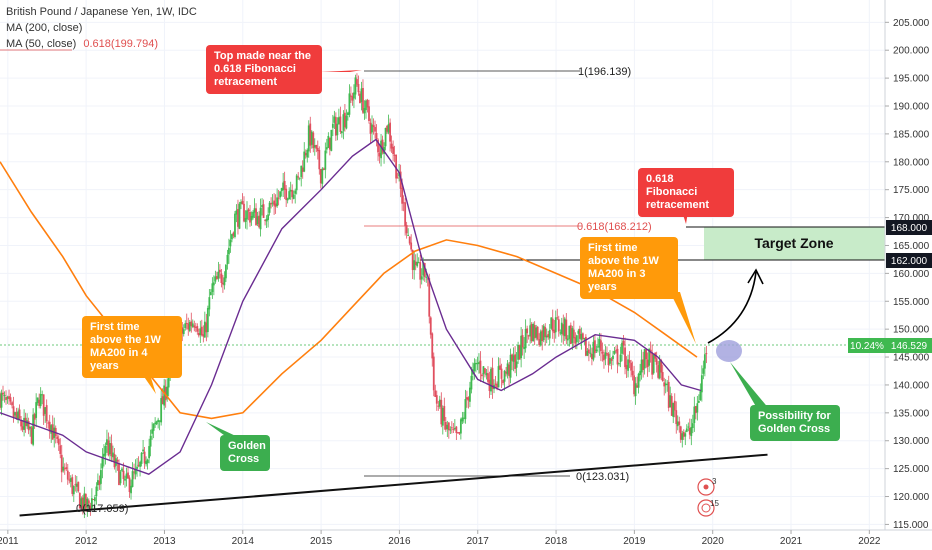 This screenshot has width=932, height=550. Describe the element at coordinates (911, 385) in the screenshot. I see `y-tick-label: 140.000` at that location.